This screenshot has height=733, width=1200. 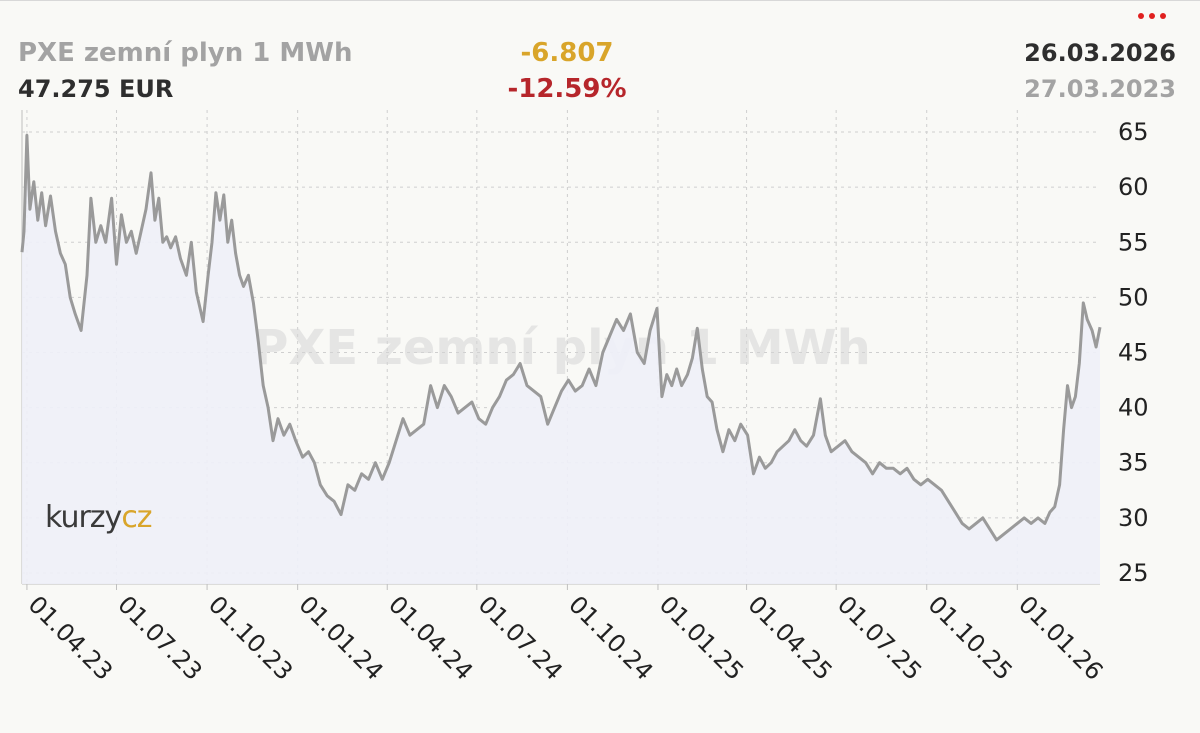 I want to click on y-tick-label: 60, so click(x=1133, y=187).